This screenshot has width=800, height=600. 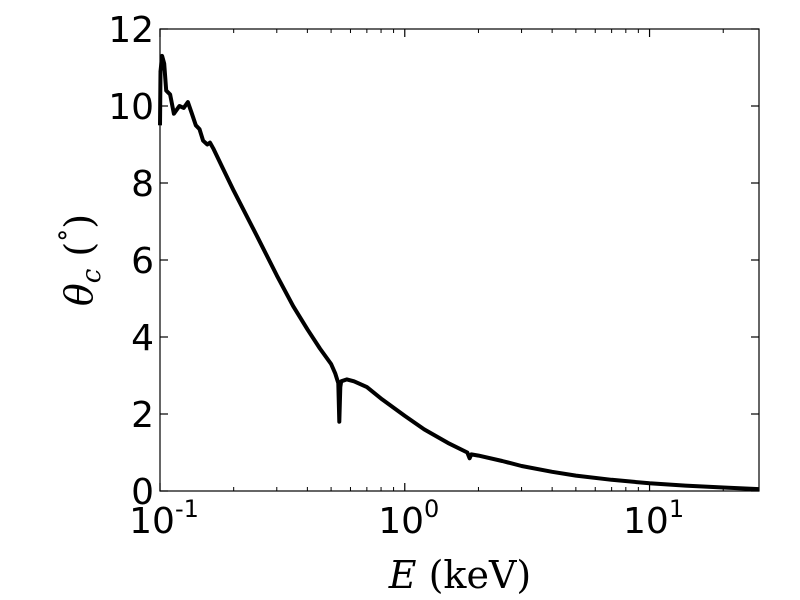 I want to click on x-axis-label: E (keV), so click(x=459, y=575).